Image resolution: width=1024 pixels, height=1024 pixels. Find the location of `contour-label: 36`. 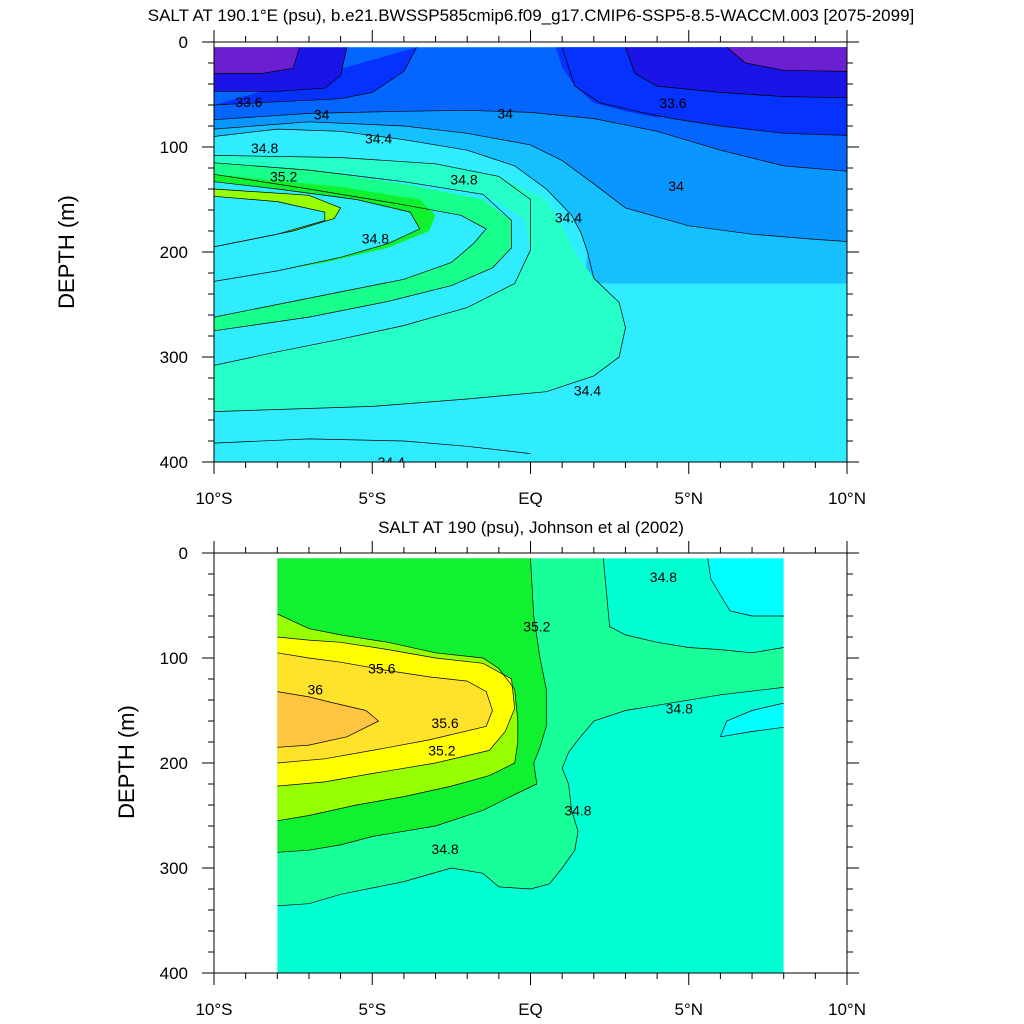

contour-label: 36 is located at coordinates (315, 690).